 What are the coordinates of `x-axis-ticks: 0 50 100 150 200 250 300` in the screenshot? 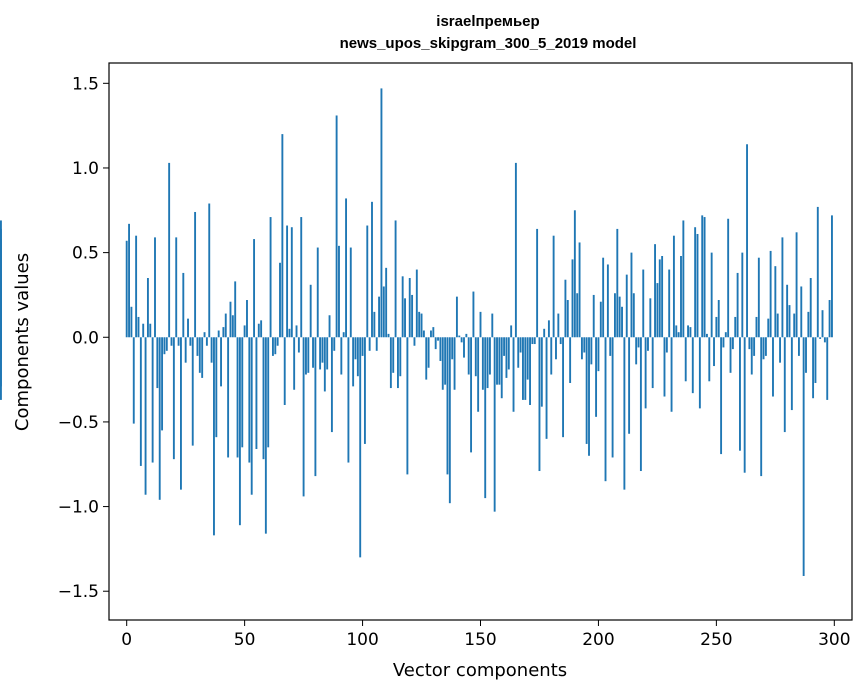 It's located at (486, 635).